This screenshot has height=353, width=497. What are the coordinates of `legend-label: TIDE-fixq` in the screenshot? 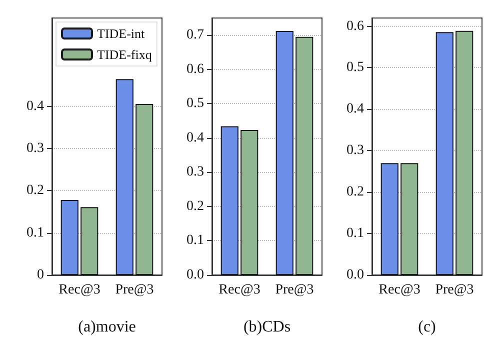 It's located at (124, 54).